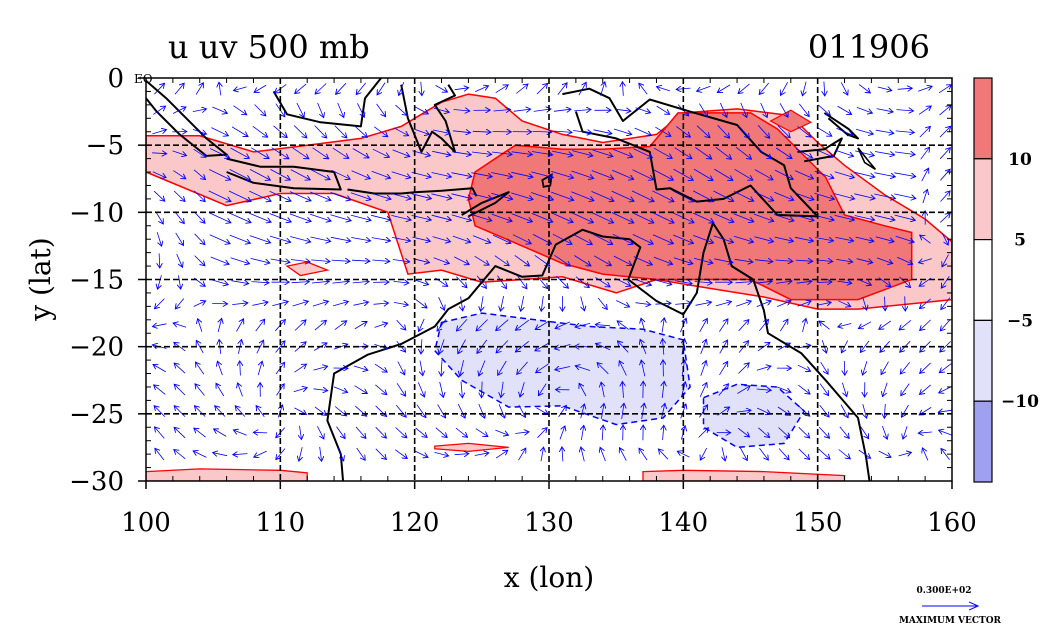  I want to click on x-tick-label: 160, so click(952, 523).